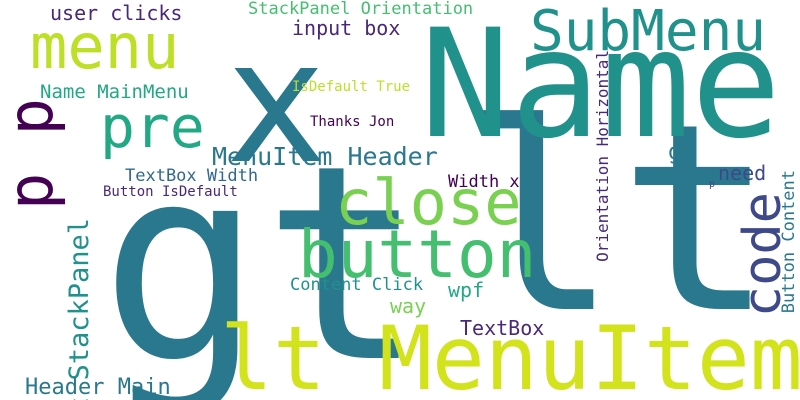 Image resolution: width=800 pixels, height=400 pixels. What do you see at coordinates (276, 103) in the screenshot?
I see `word-x-big: x` at bounding box center [276, 103].